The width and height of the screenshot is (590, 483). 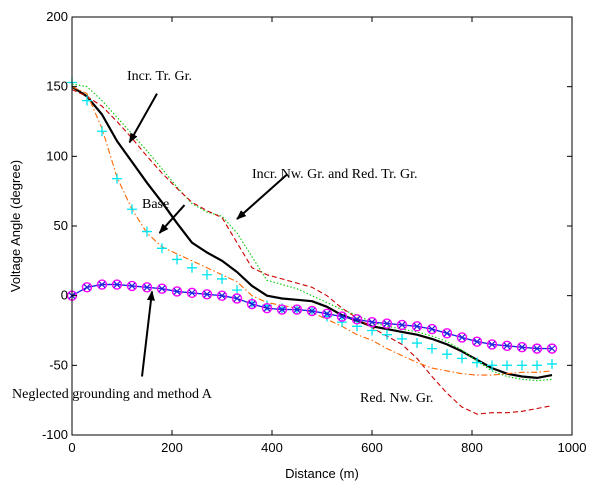 What do you see at coordinates (322, 473) in the screenshot?
I see `x-axis-label: Distance (m)` at bounding box center [322, 473].